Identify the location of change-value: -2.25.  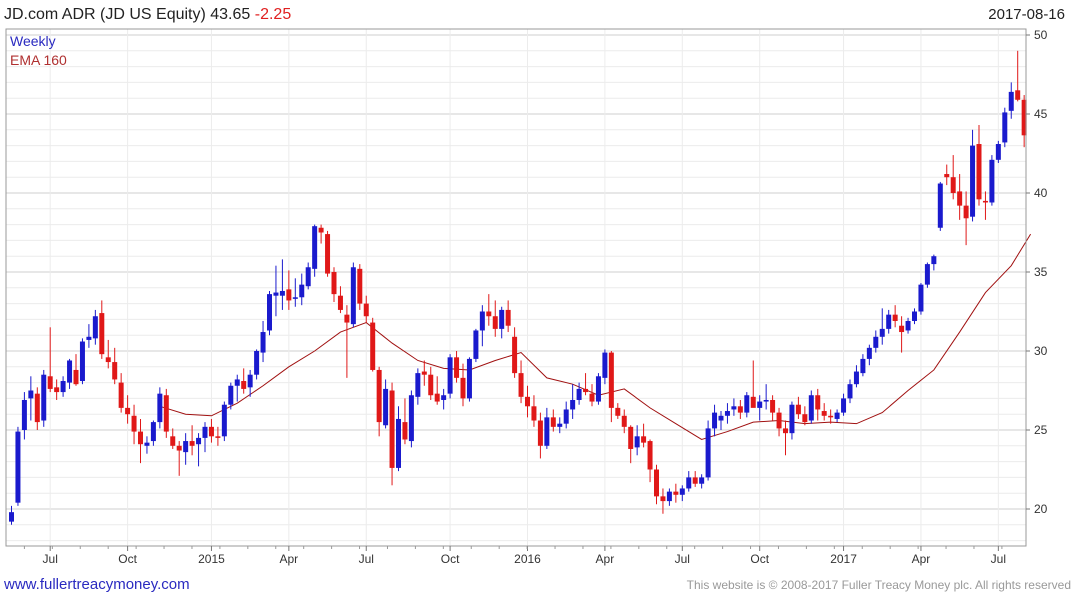
(273, 14).